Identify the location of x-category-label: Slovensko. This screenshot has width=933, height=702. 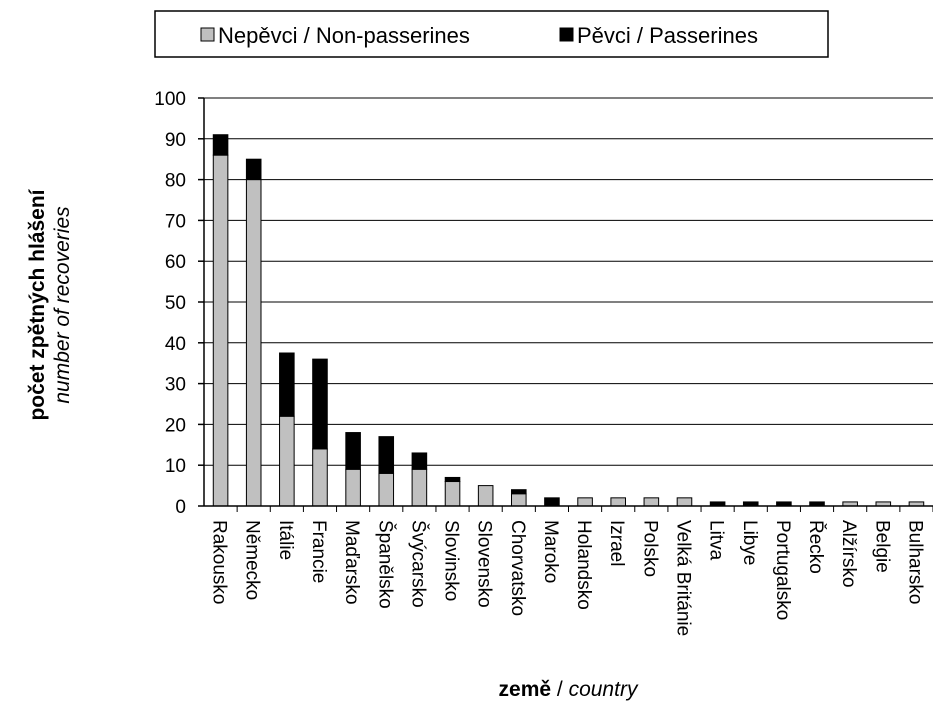
(484, 564).